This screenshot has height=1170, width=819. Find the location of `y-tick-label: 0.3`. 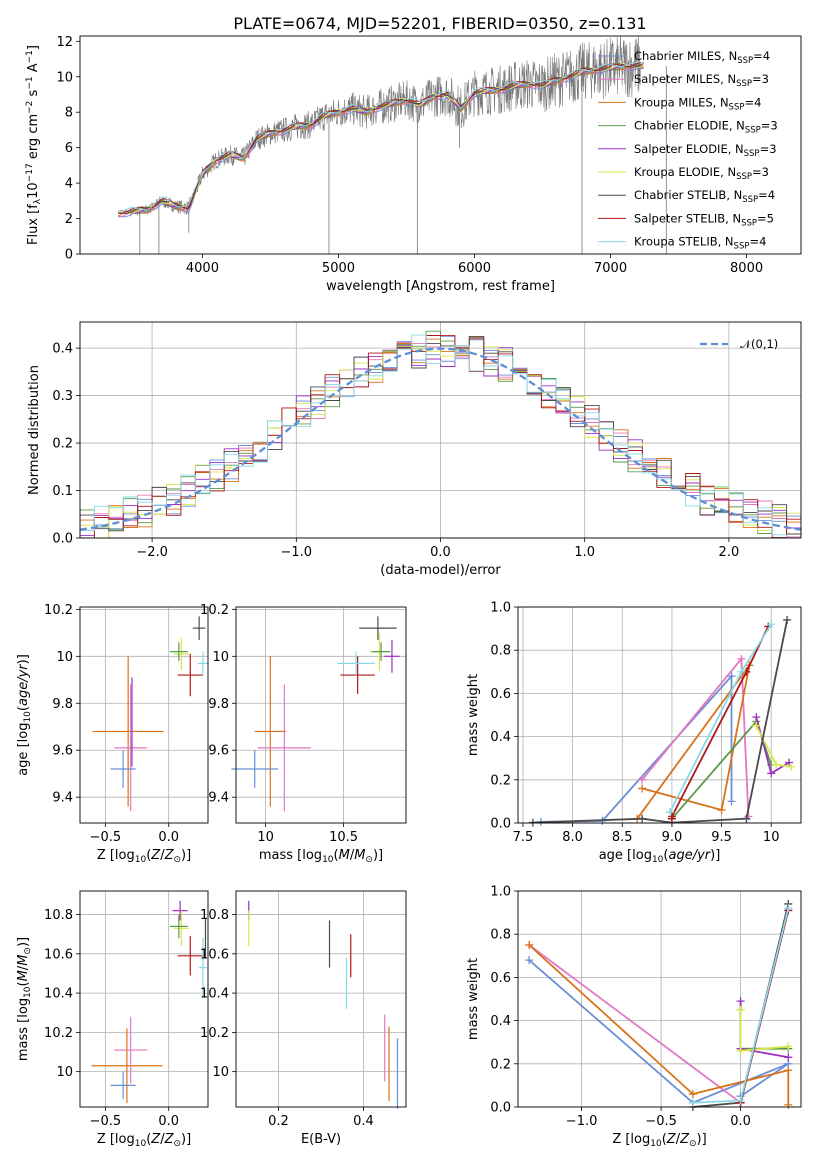

y-tick-label: 0.3 is located at coordinates (62, 396).